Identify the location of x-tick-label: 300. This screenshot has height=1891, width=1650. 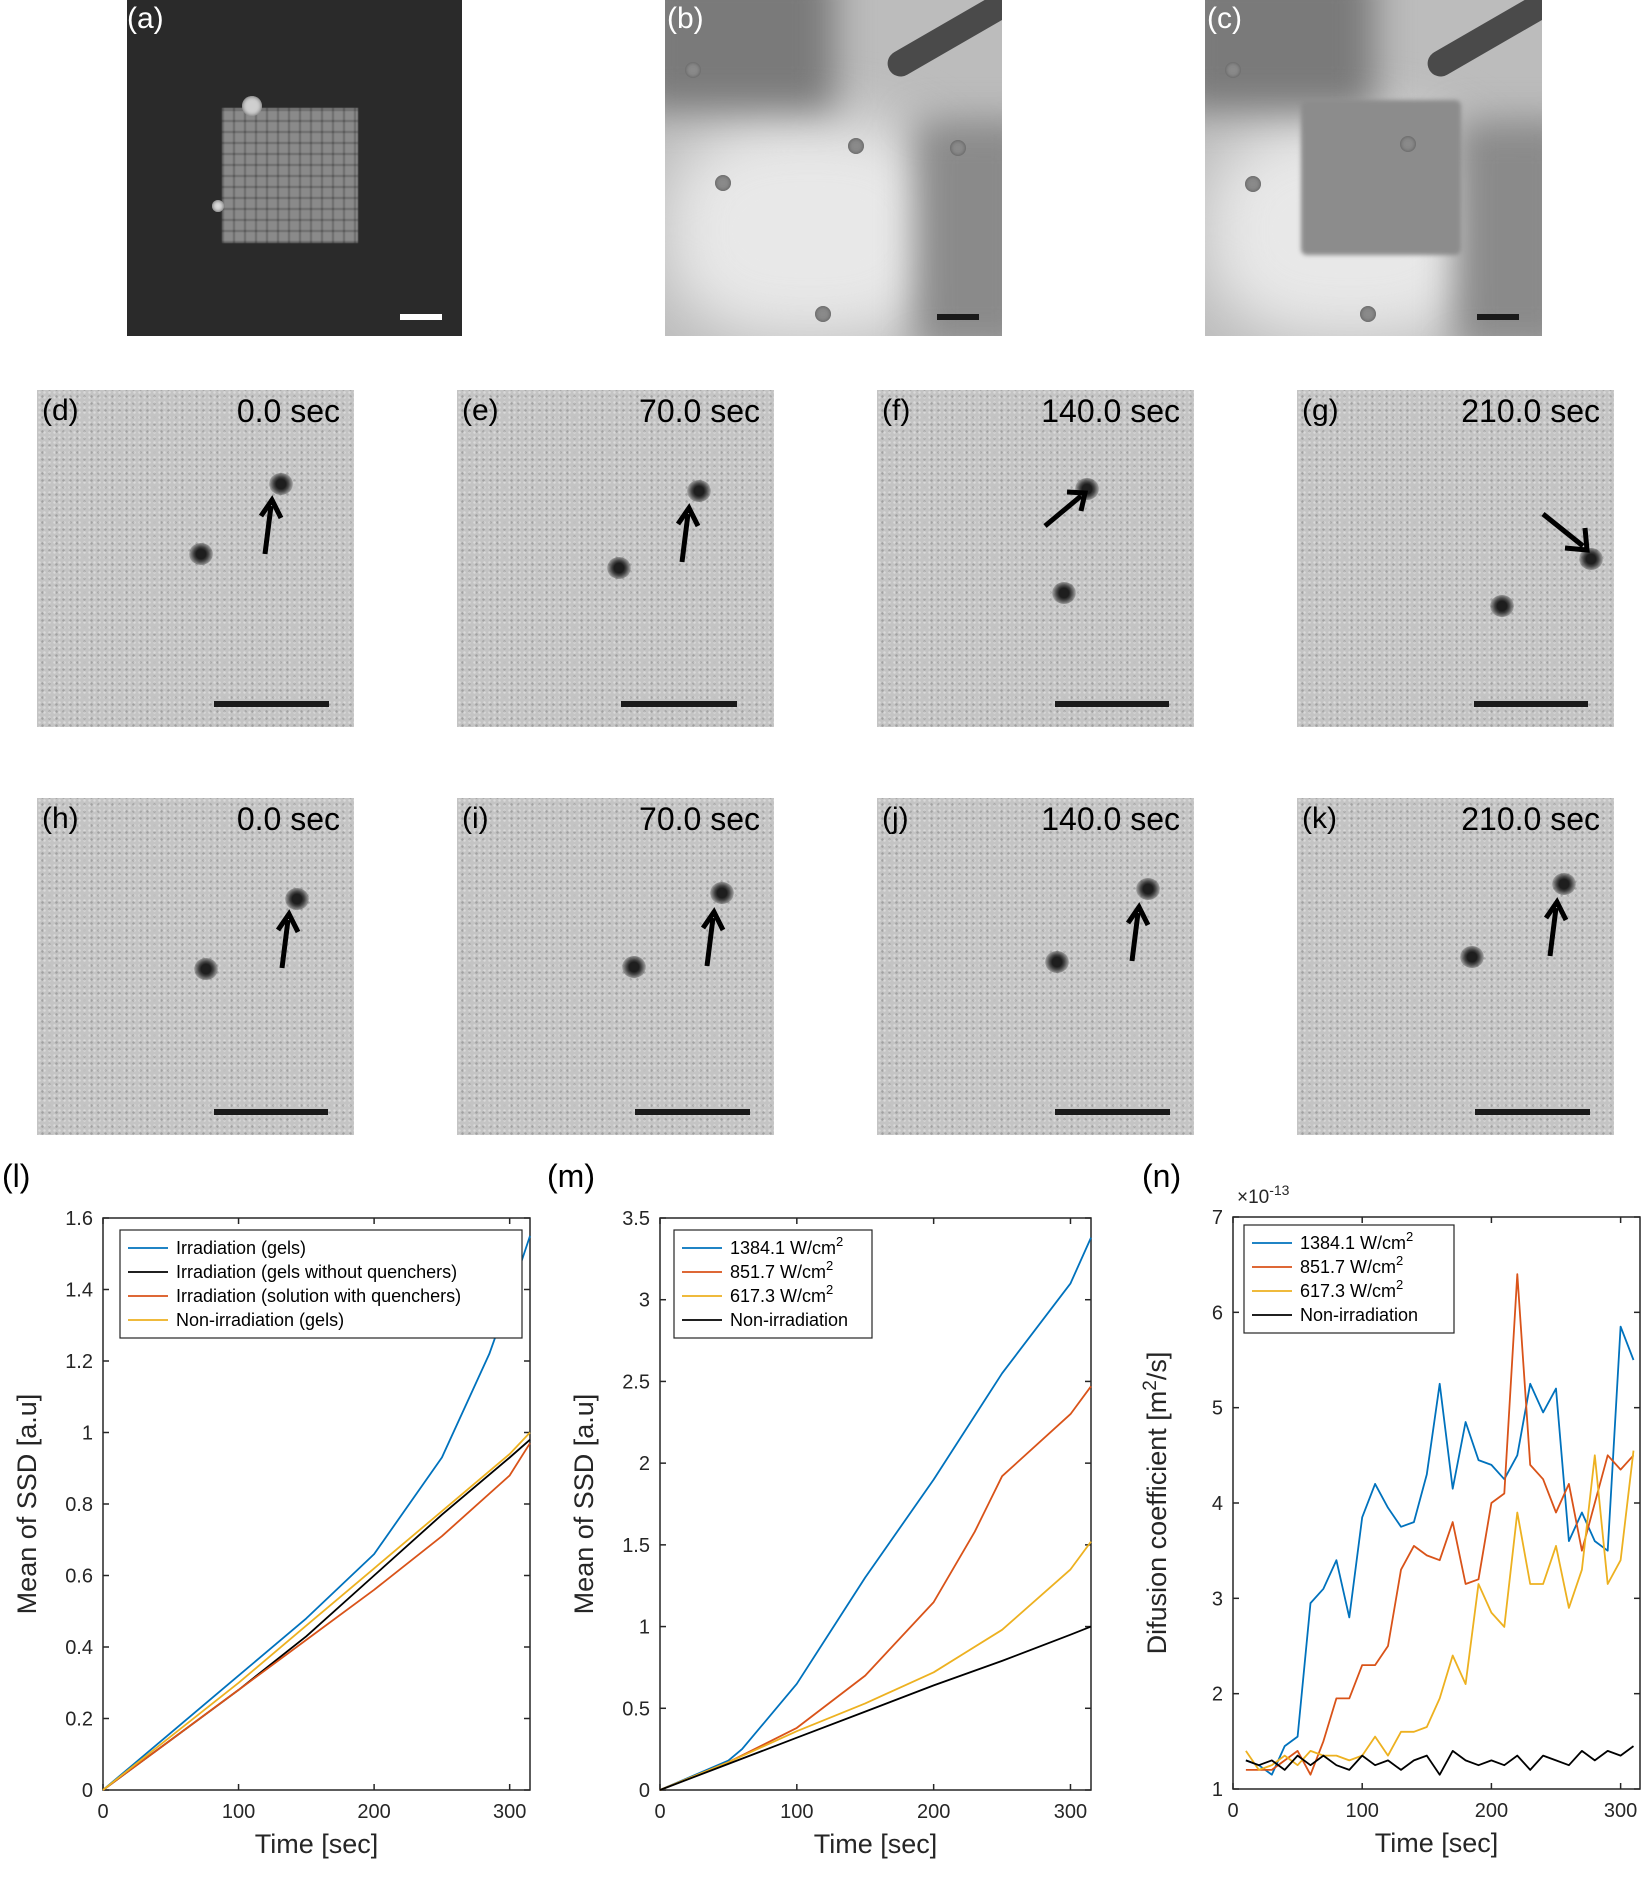
(509, 1812).